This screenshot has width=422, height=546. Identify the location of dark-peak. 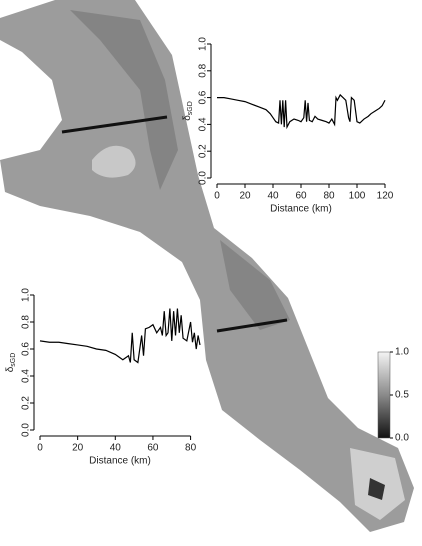
(376, 489).